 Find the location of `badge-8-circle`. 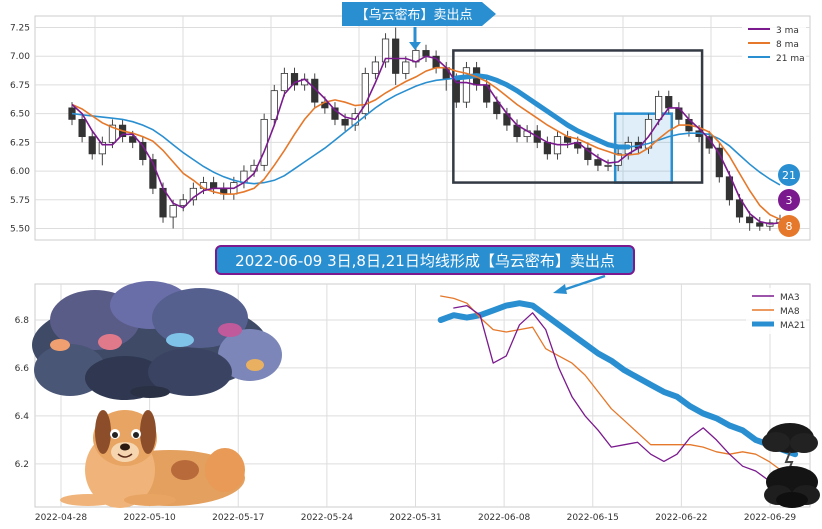

badge-8-circle is located at coordinates (789, 226).